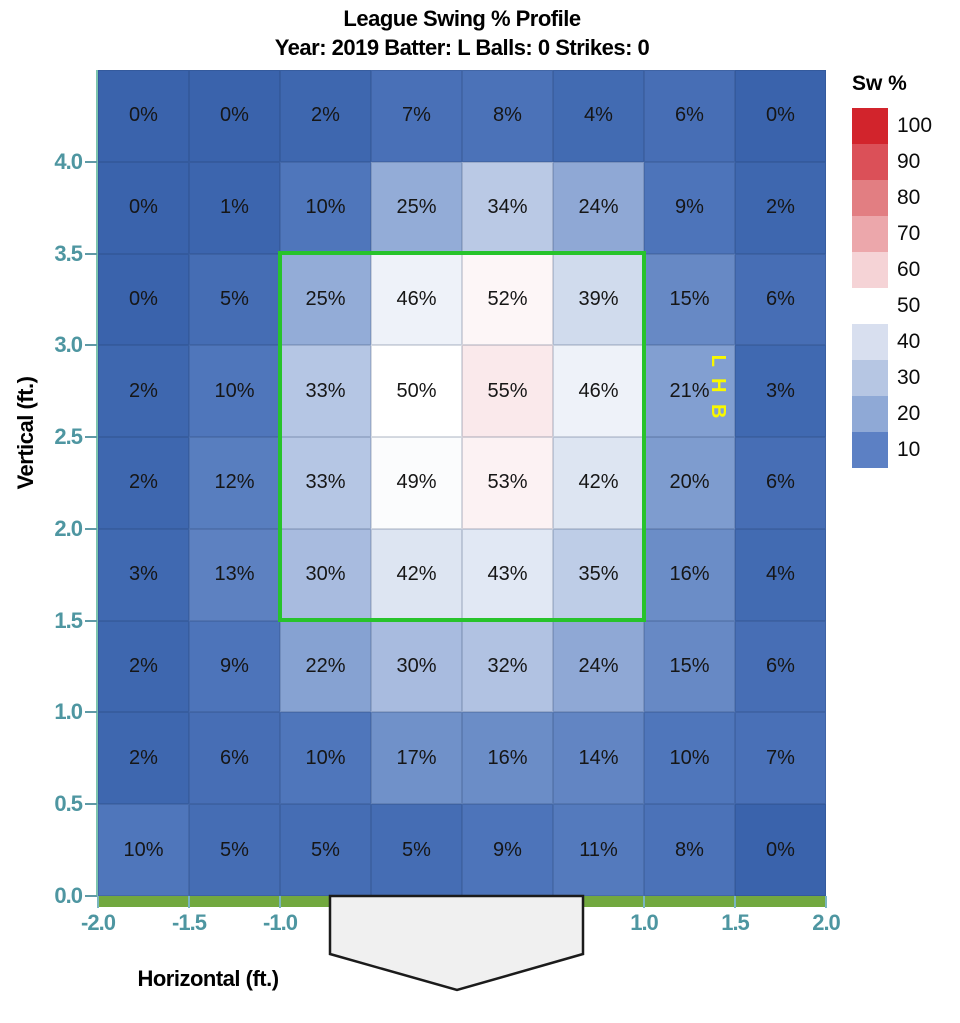  I want to click on legend-entry: 100, so click(906, 126).